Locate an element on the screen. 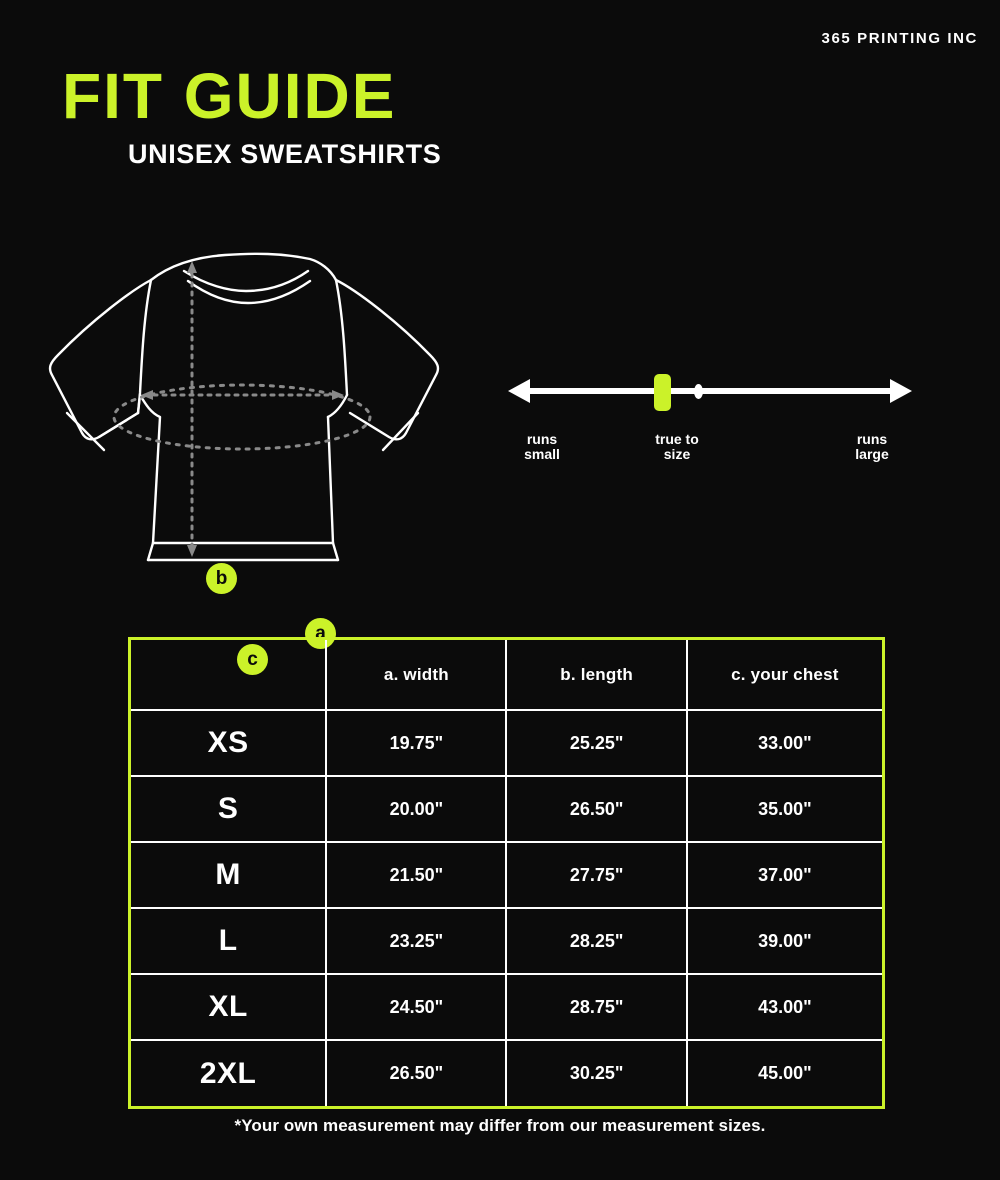  cell-length: 25.25" is located at coordinates (596, 743).